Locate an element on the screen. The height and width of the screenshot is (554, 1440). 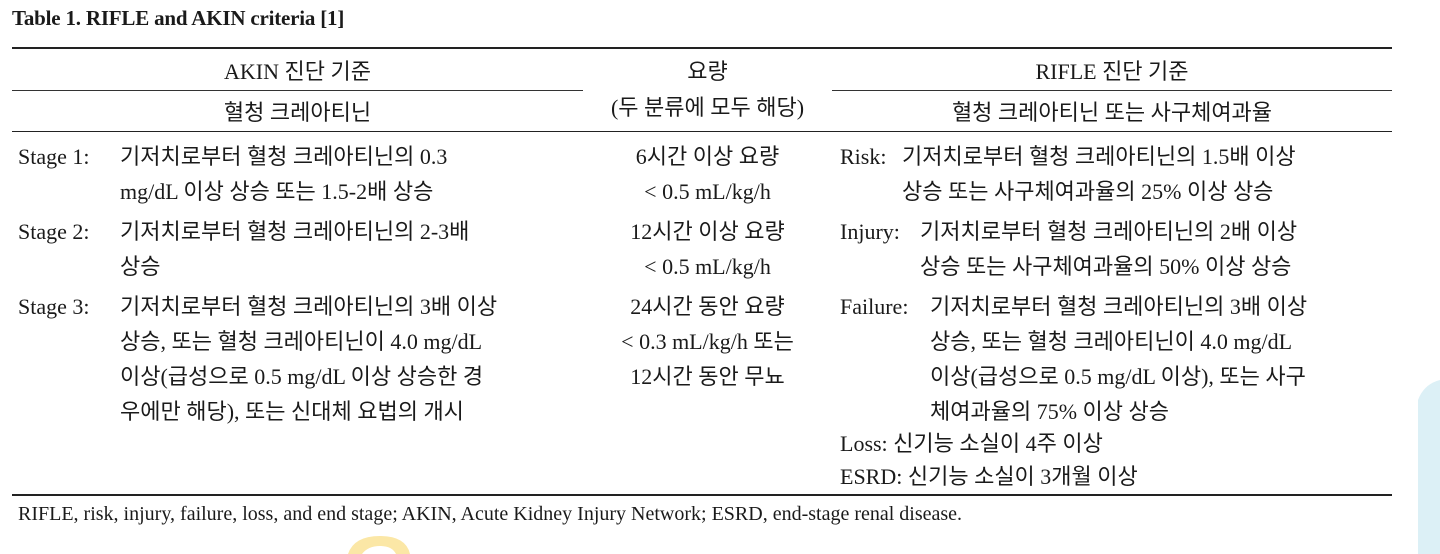
rifle-esrd: ESRD: 신기능 소실이 3개월 이상 is located at coordinates (1112, 476).